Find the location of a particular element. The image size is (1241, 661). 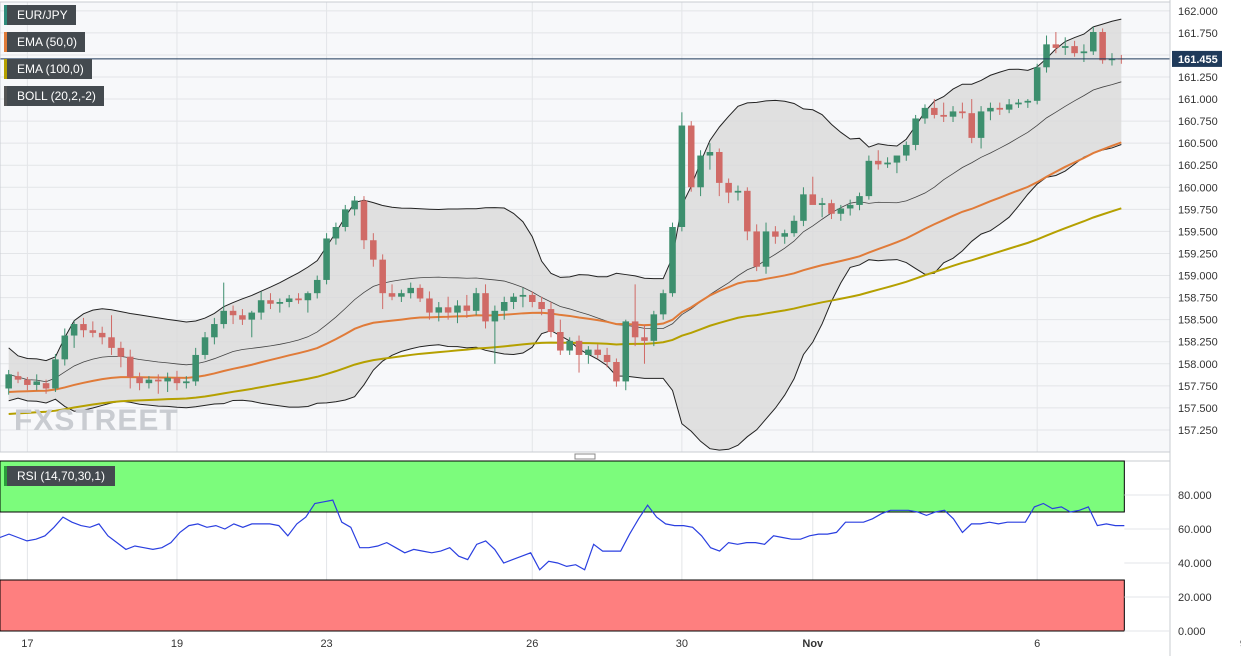

x-tick-label: Nov is located at coordinates (813, 644).